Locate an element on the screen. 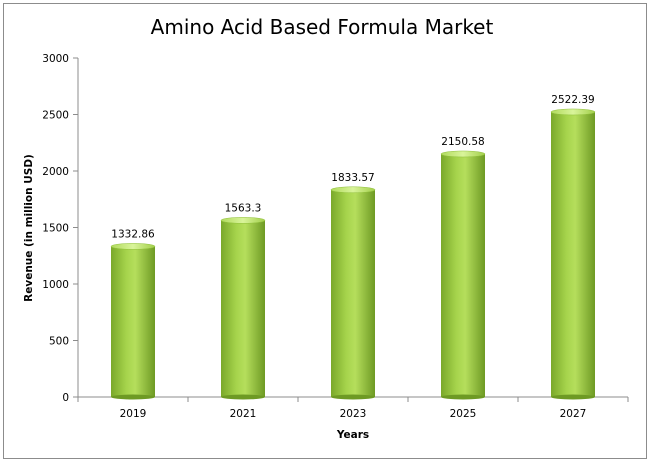  y-tick-label: 2000 is located at coordinates (55, 172).